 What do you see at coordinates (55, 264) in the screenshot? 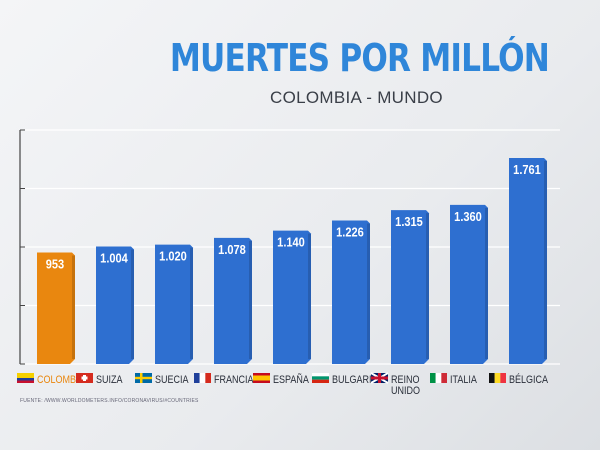
I see `bar-value-label: 953` at bounding box center [55, 264].